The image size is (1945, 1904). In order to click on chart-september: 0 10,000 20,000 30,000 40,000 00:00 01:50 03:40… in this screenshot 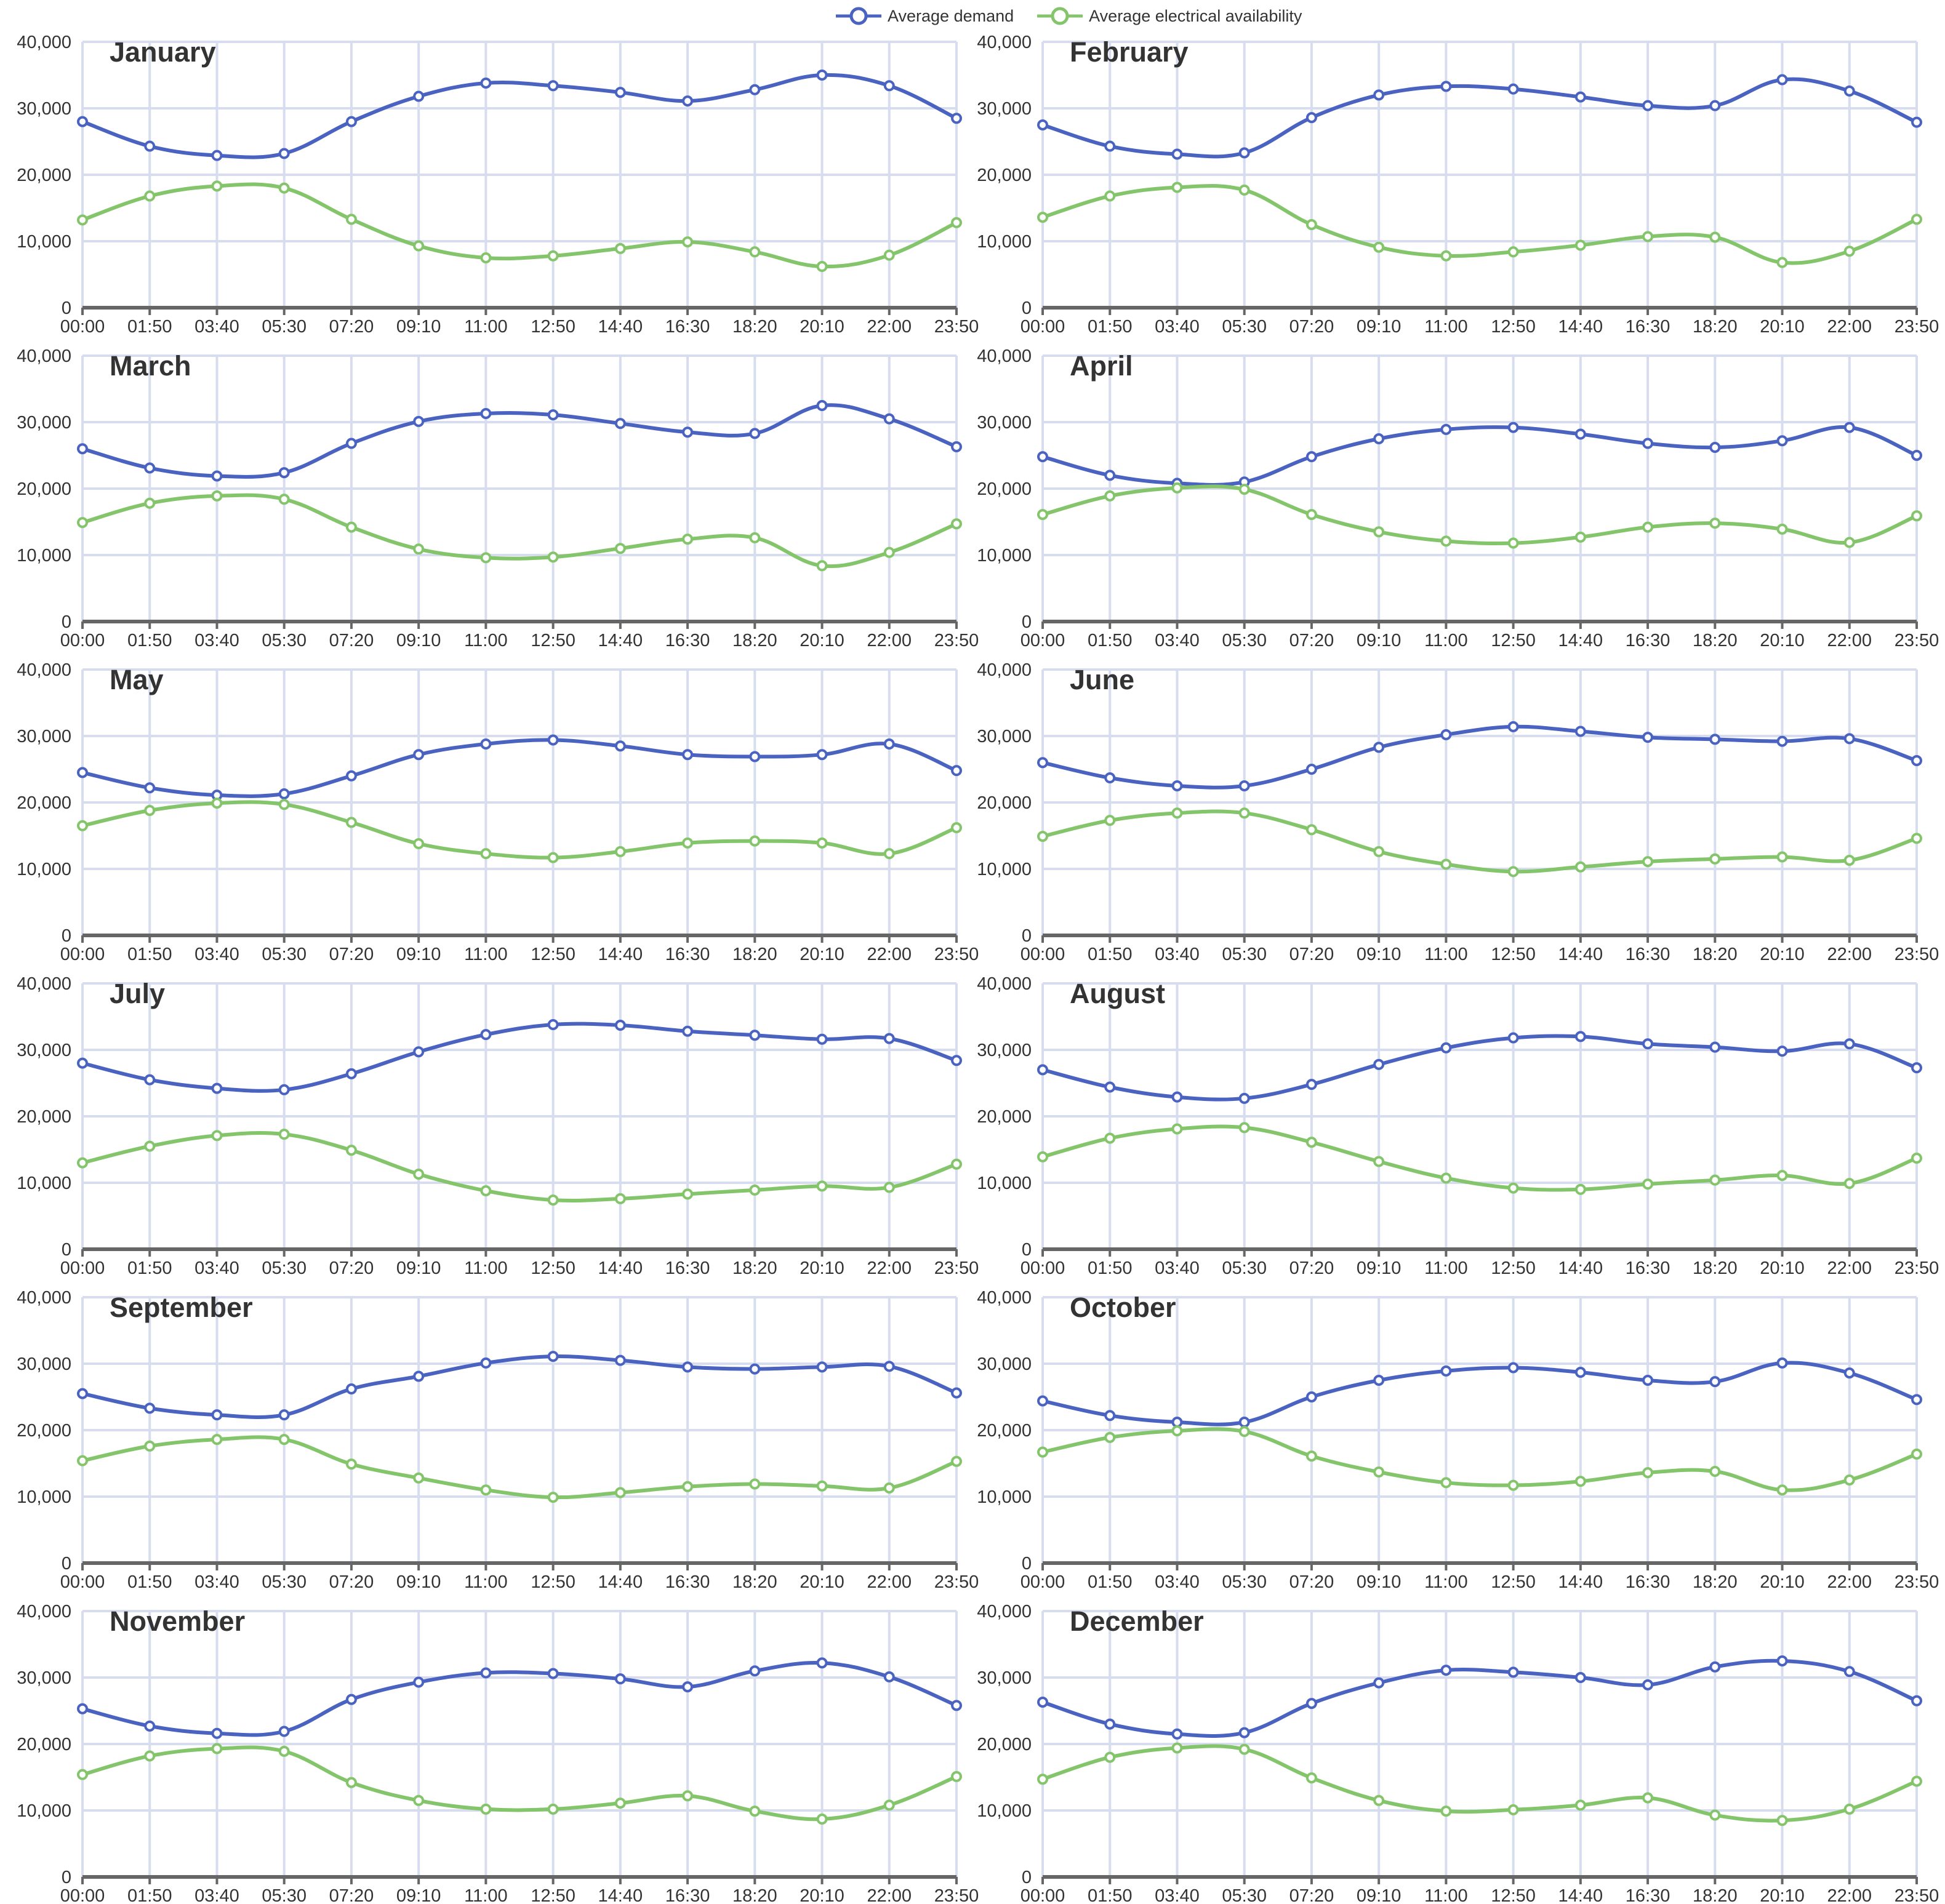, I will do `click(498, 1440)`.